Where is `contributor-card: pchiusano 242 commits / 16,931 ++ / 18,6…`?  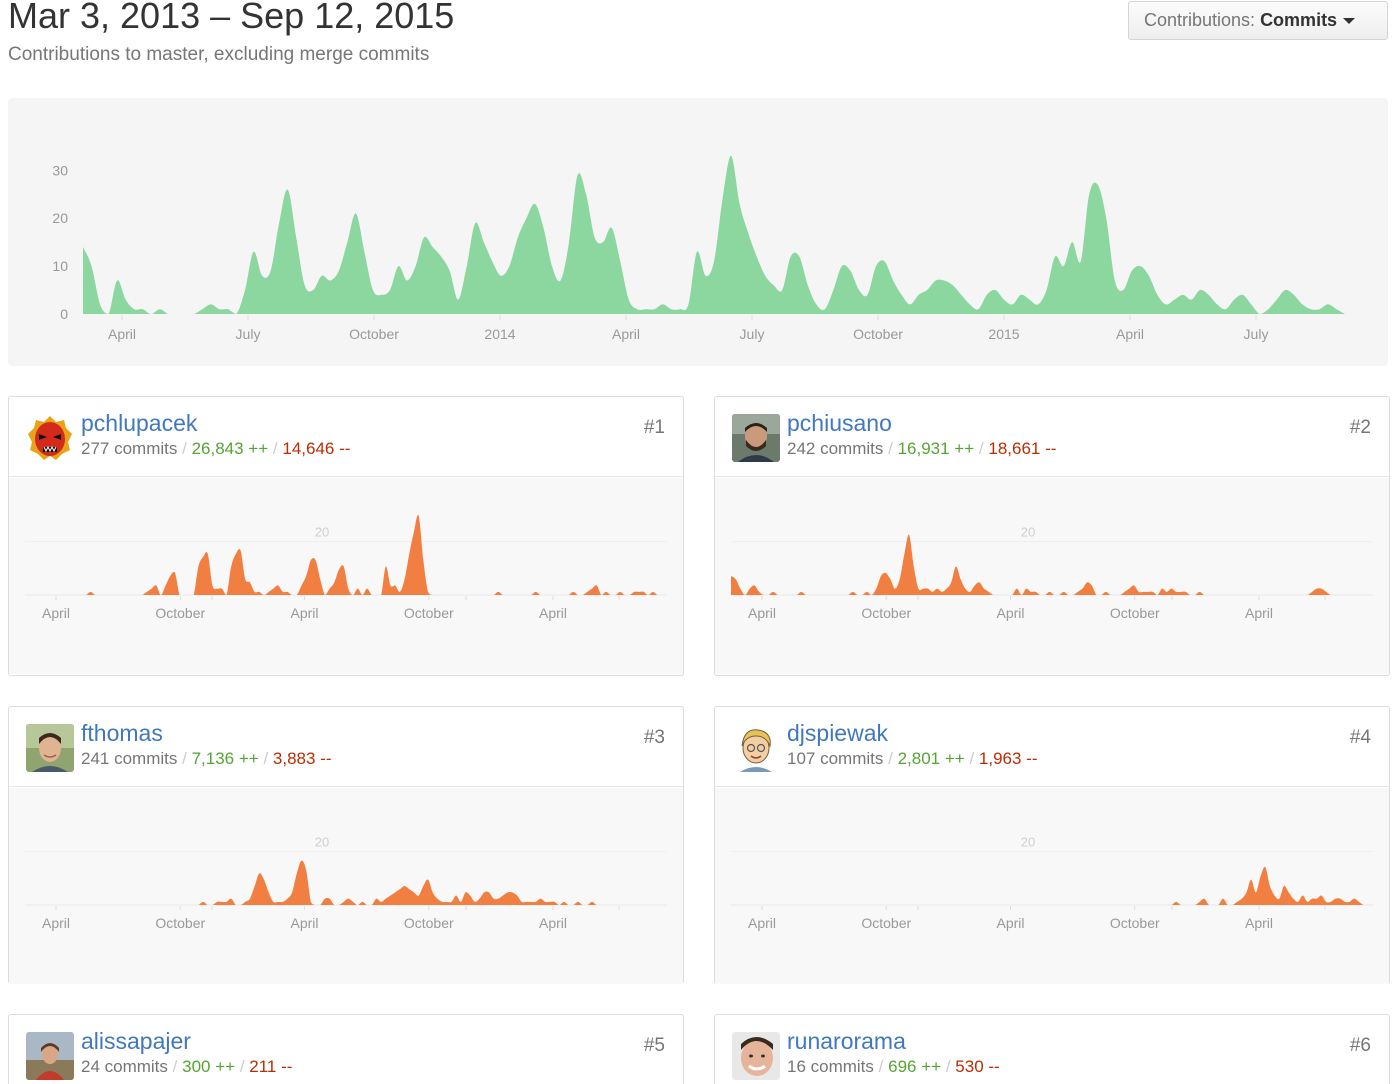 contributor-card: pchiusano 242 commits / 16,931 ++ / 18,6… is located at coordinates (1052, 536).